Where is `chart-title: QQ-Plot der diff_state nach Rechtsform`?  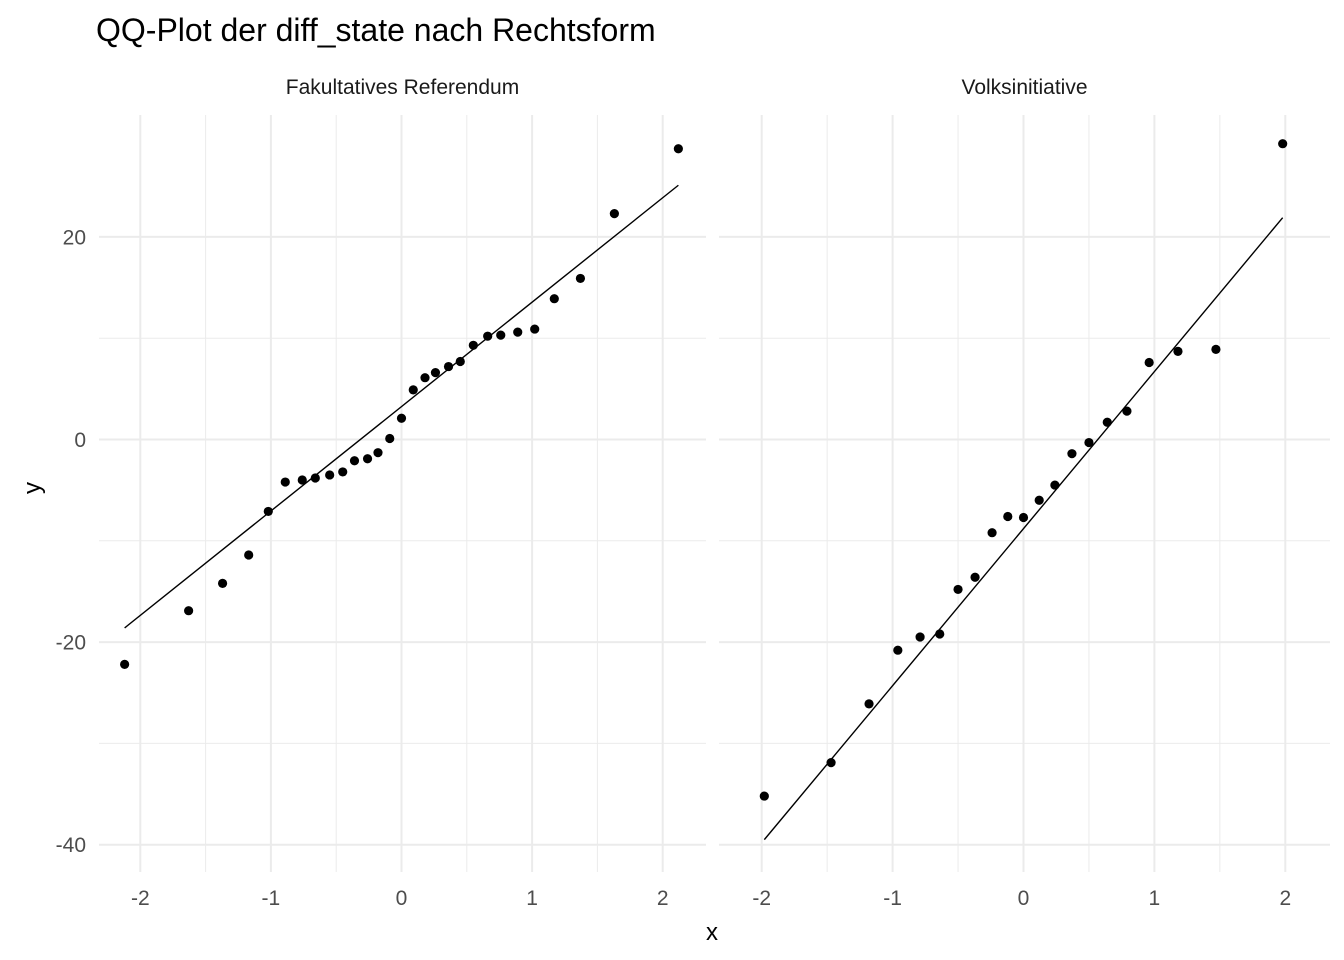 chart-title: QQ-Plot der diff_state nach Rechtsform is located at coordinates (376, 30).